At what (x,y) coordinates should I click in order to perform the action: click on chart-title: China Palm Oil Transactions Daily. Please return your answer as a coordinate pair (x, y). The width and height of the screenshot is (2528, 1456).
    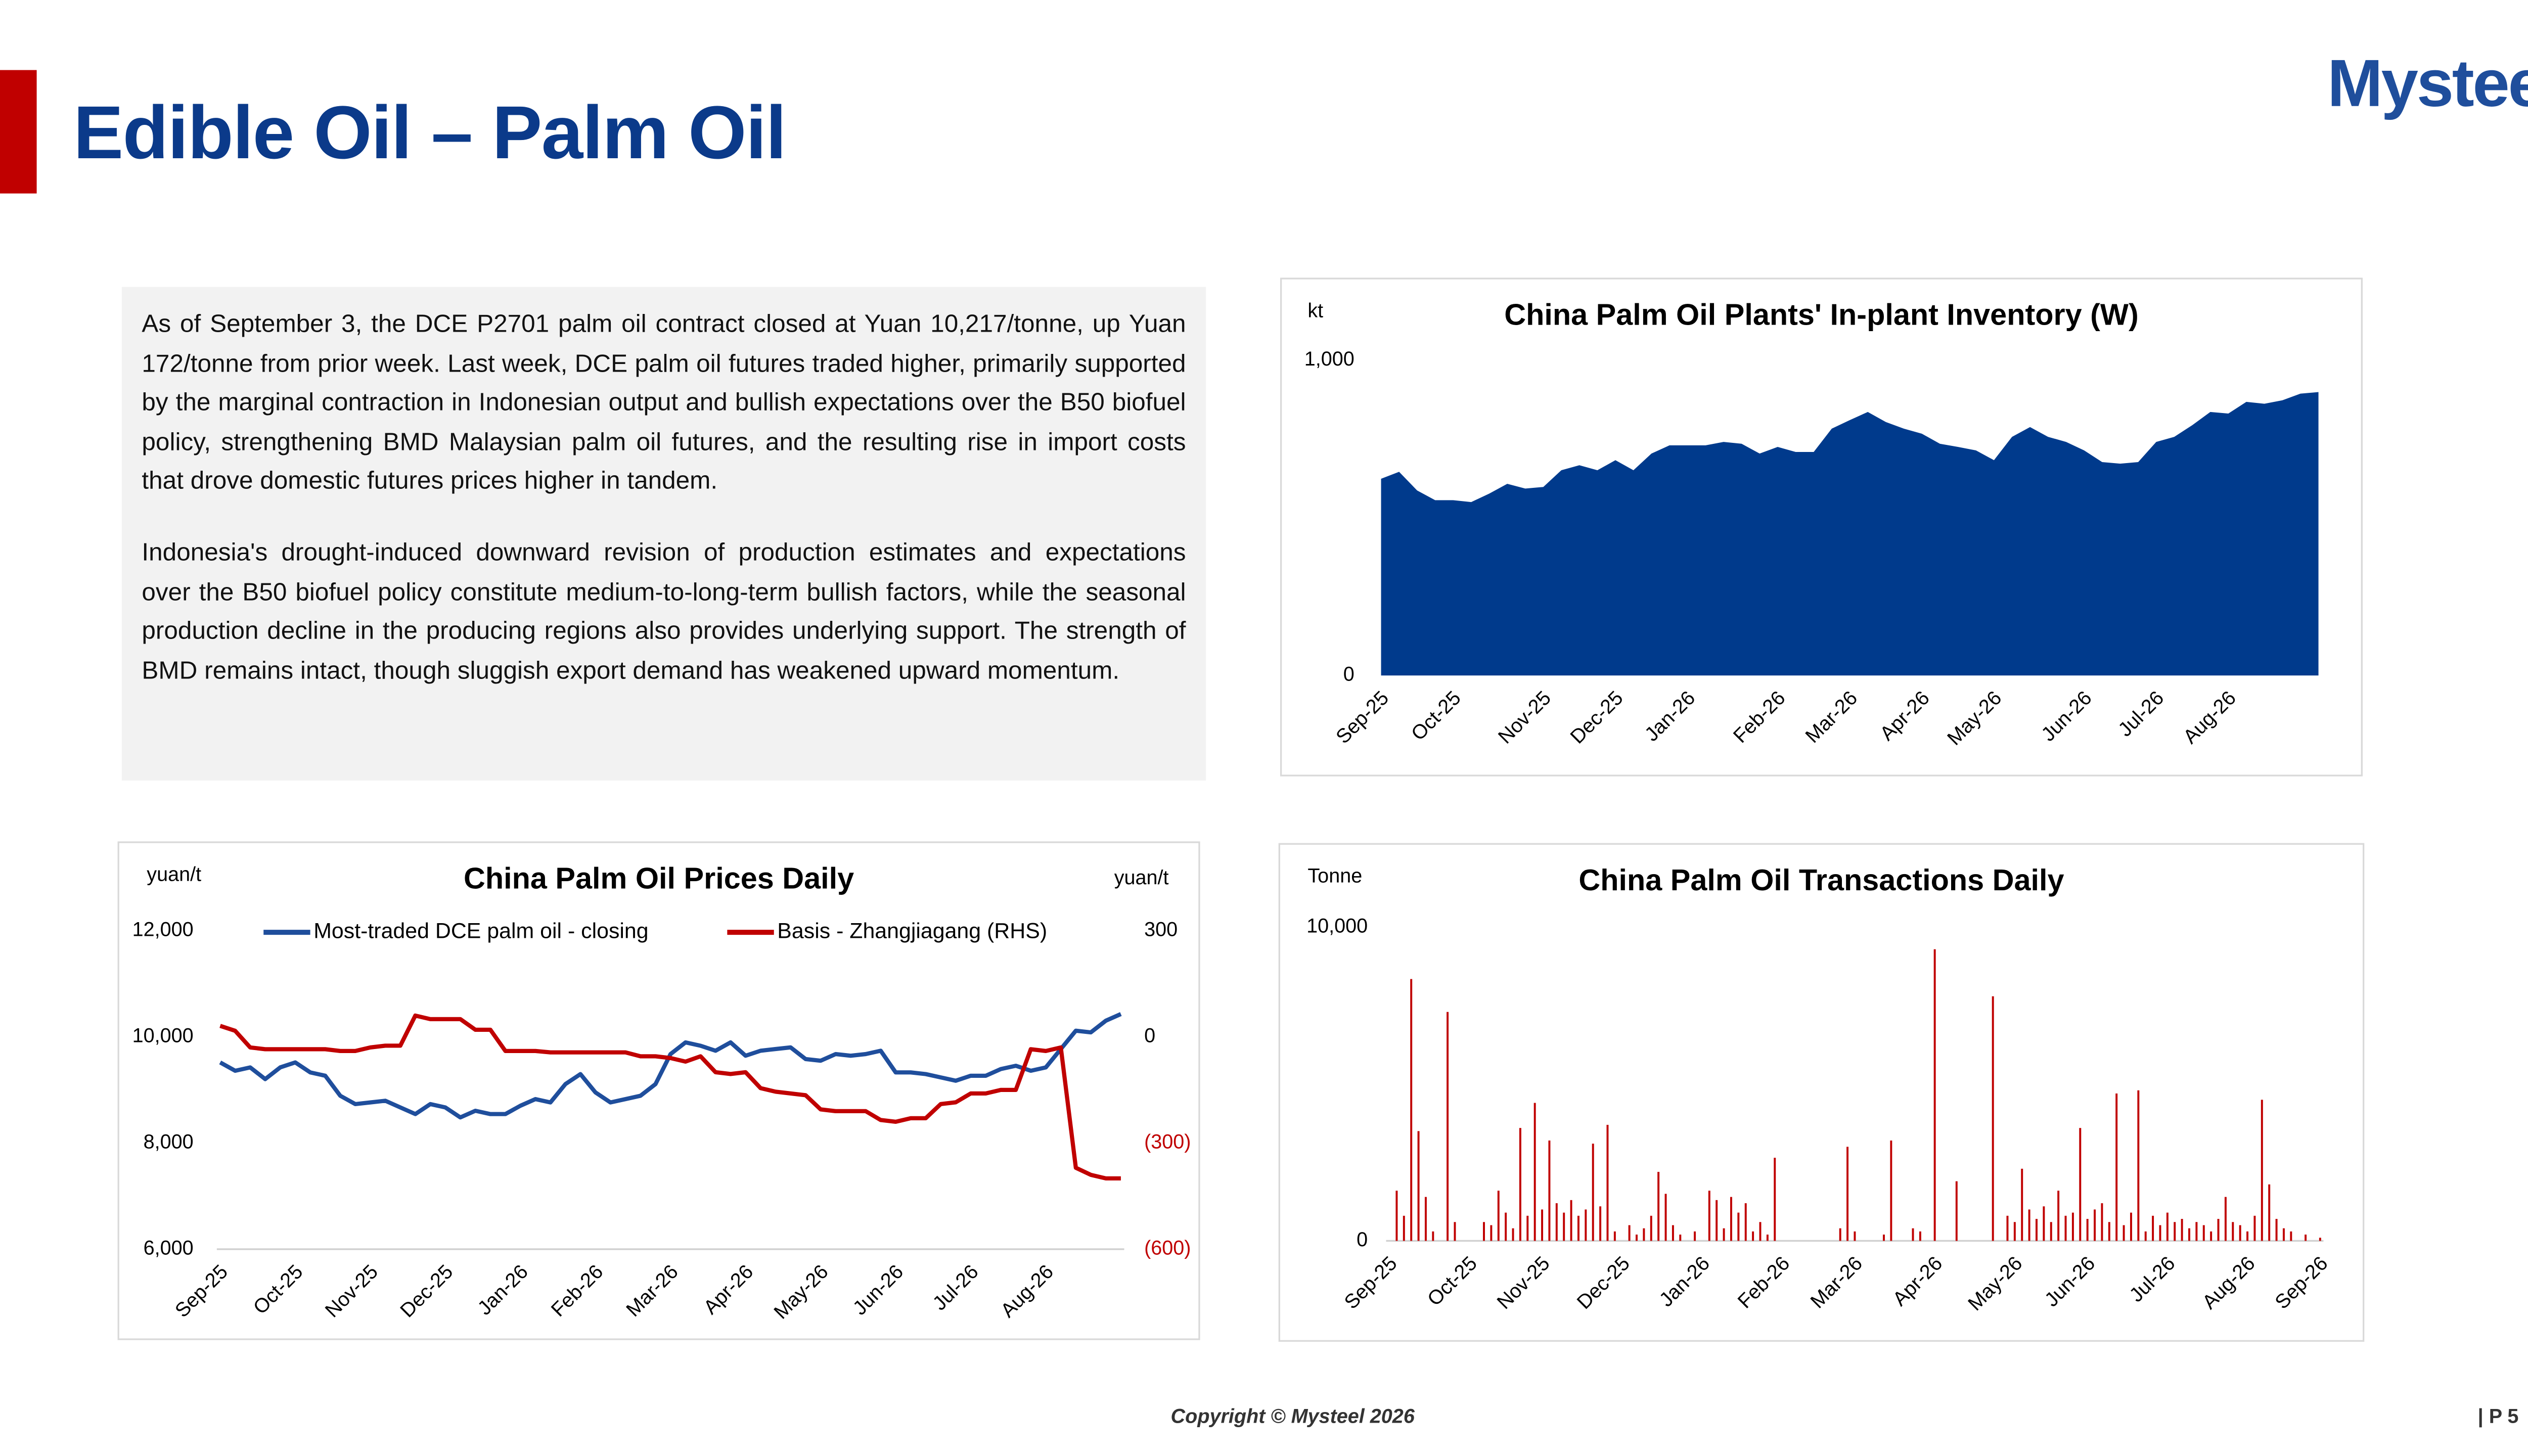
    Looking at the image, I should click on (1821, 880).